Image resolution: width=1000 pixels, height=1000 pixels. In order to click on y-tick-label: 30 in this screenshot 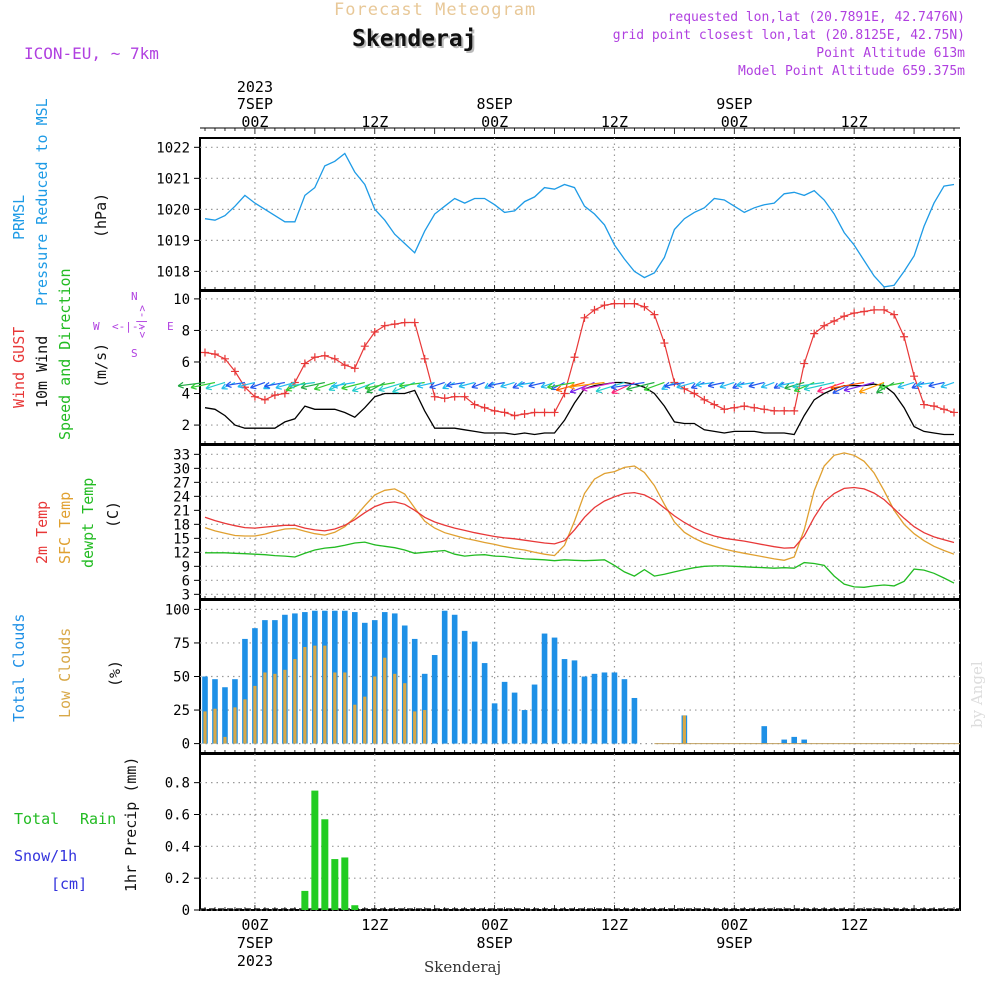, I will do `click(181, 469)`.